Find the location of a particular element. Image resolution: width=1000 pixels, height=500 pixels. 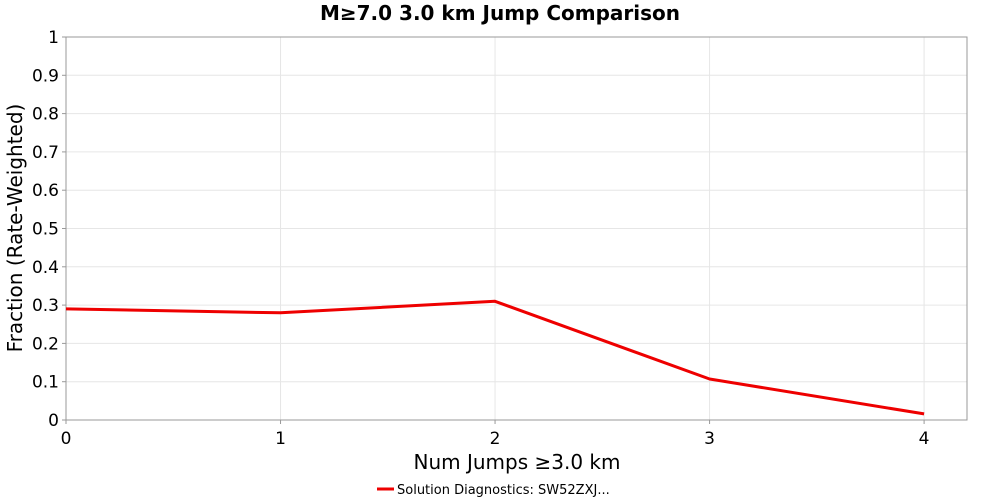

x-tick-label: 4 is located at coordinates (924, 439).